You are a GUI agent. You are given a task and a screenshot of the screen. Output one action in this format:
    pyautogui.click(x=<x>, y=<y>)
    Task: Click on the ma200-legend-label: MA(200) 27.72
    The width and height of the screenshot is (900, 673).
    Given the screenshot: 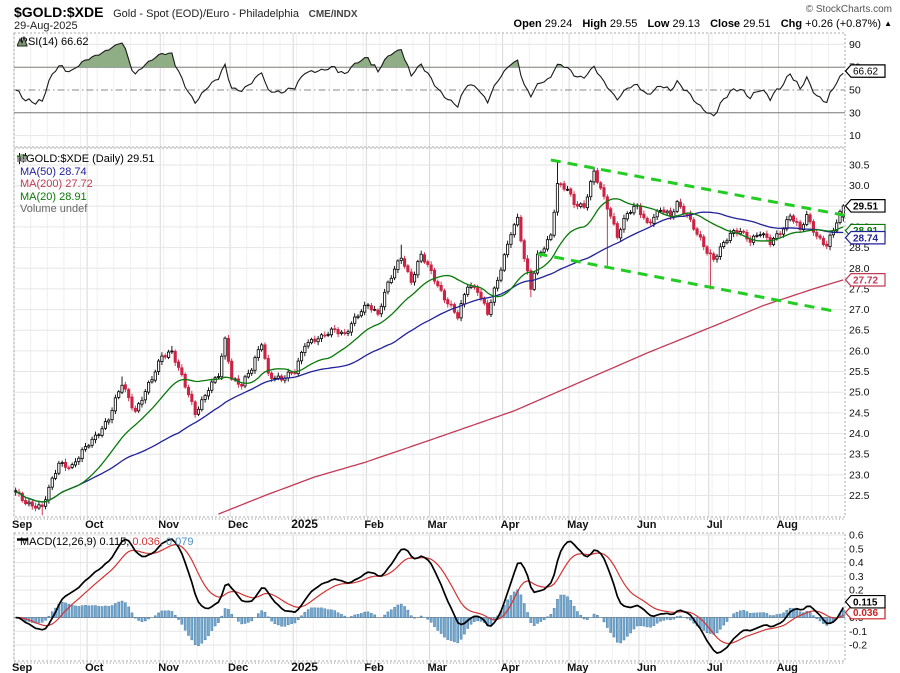 What is the action you would take?
    pyautogui.click(x=56, y=184)
    